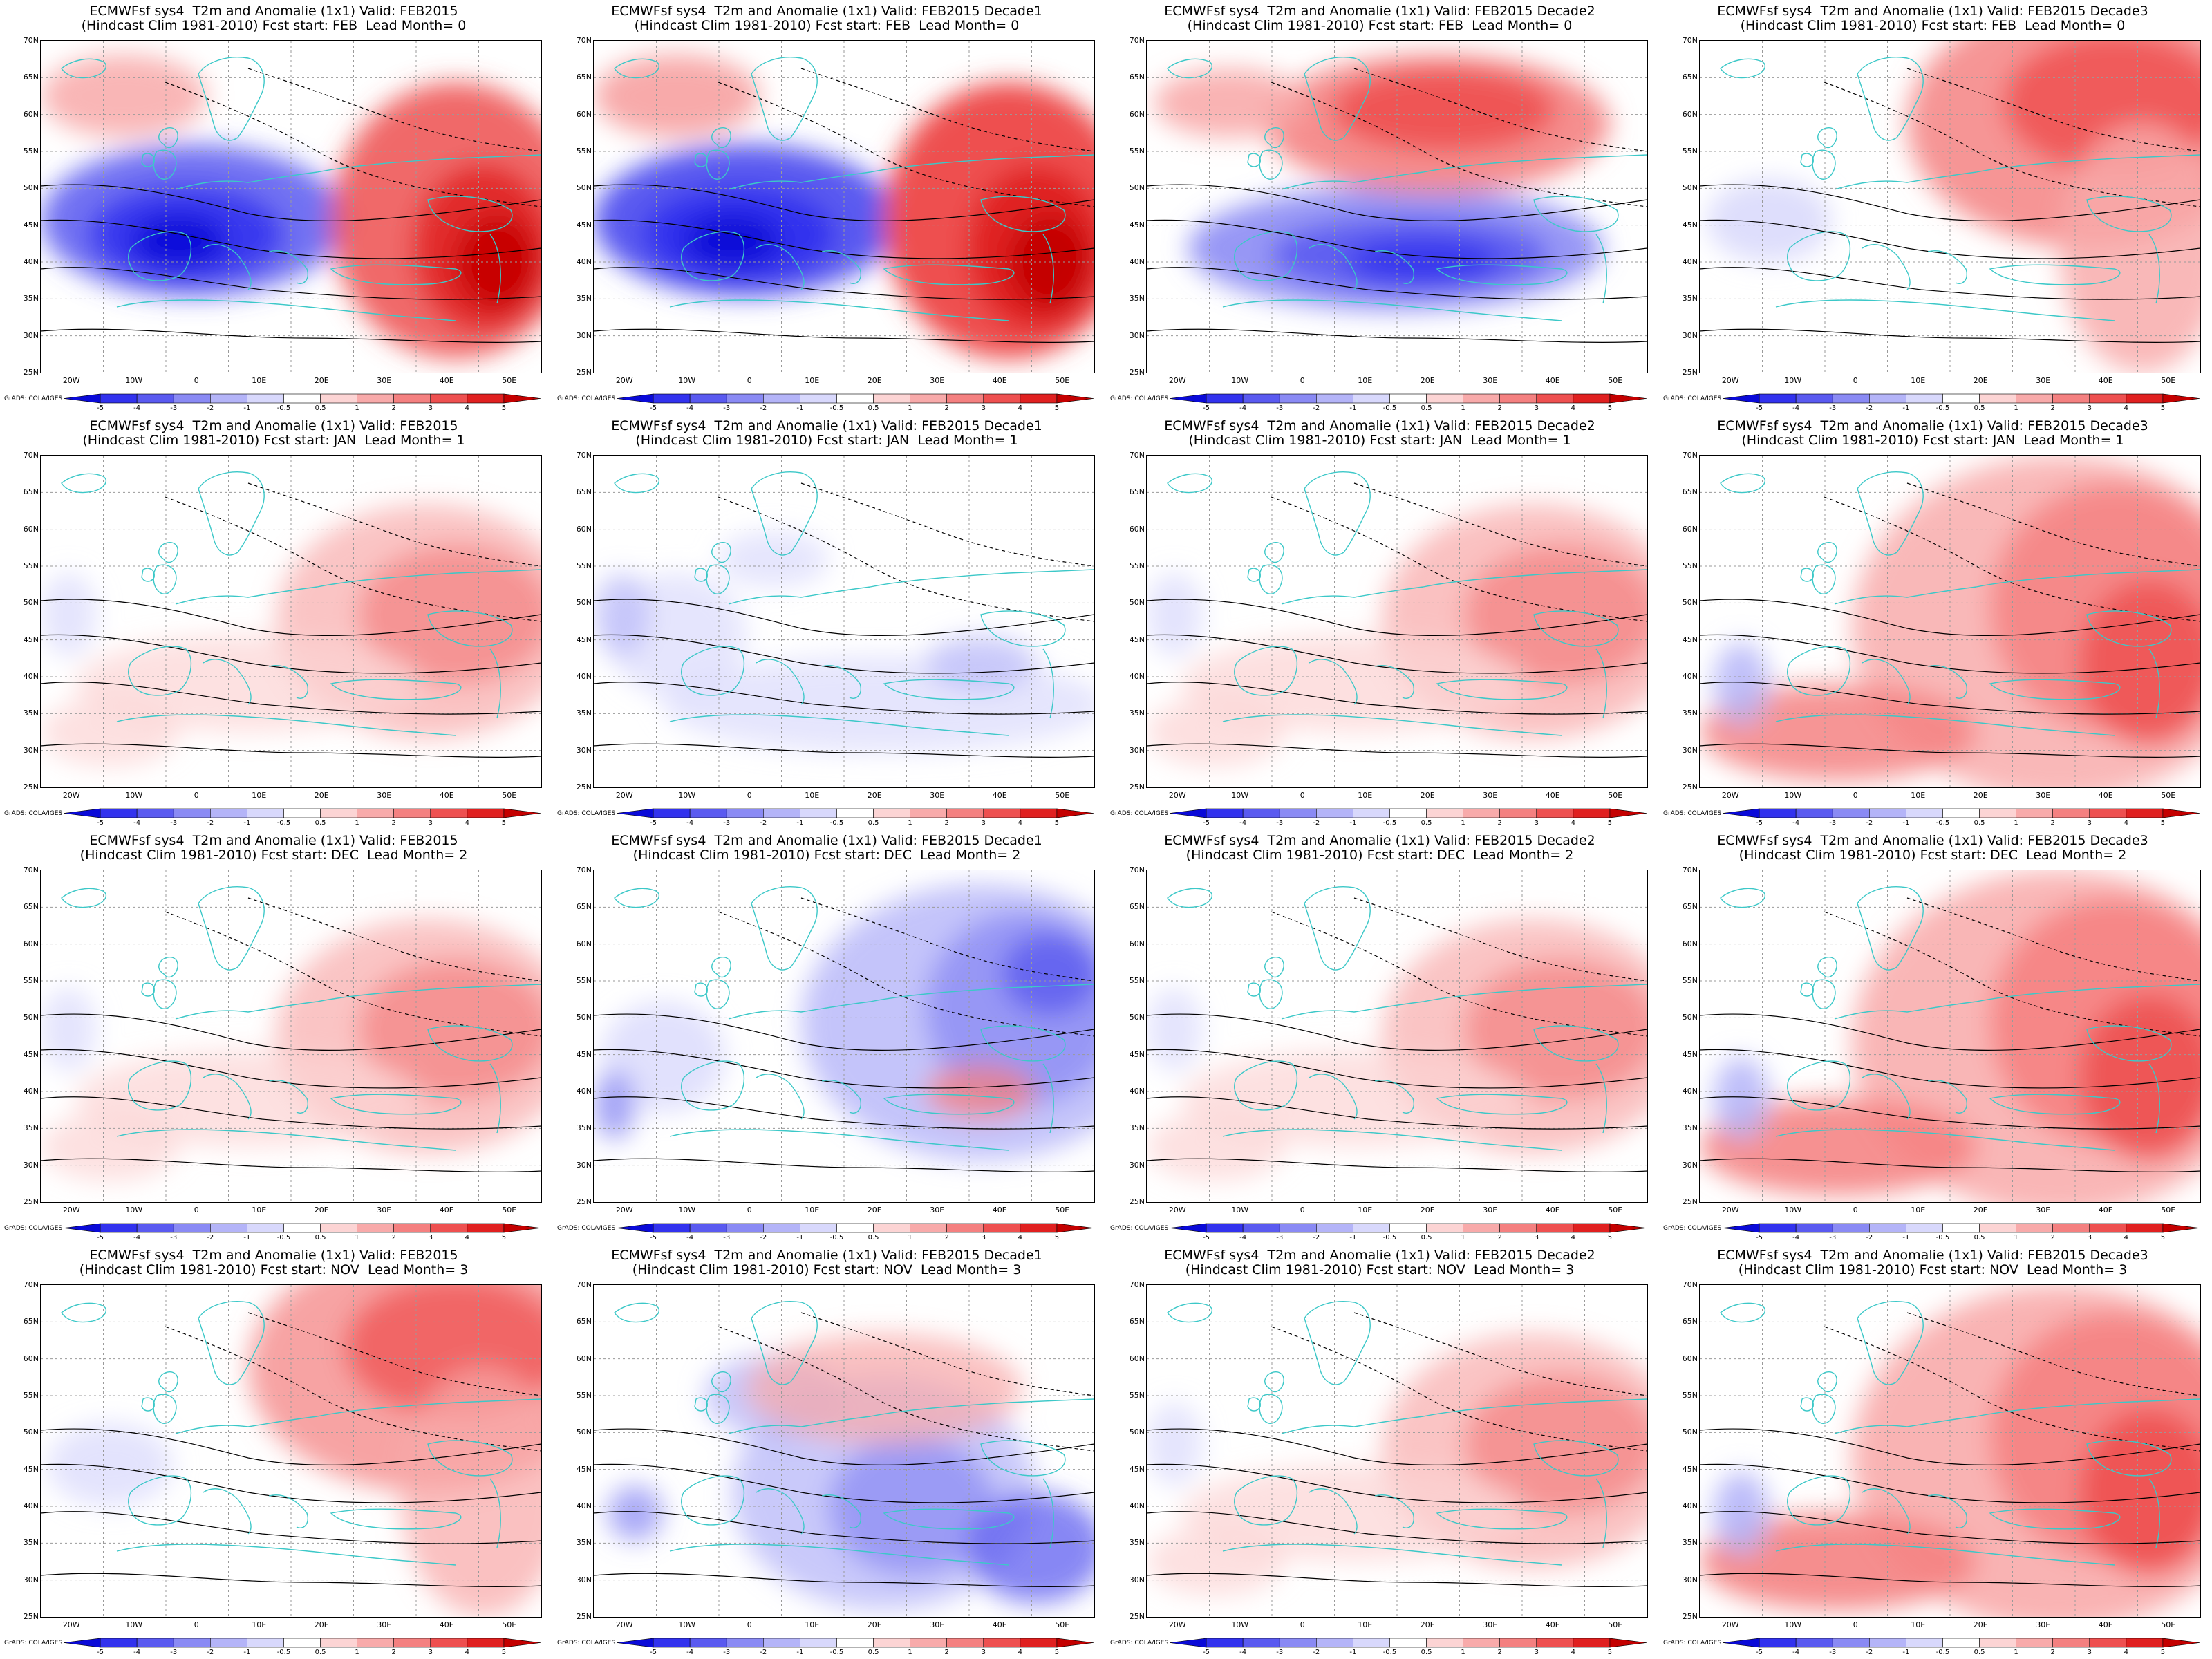 This screenshot has height=1659, width=2212. Describe the element at coordinates (584, 750) in the screenshot. I see `latitude-label: 30N` at that location.